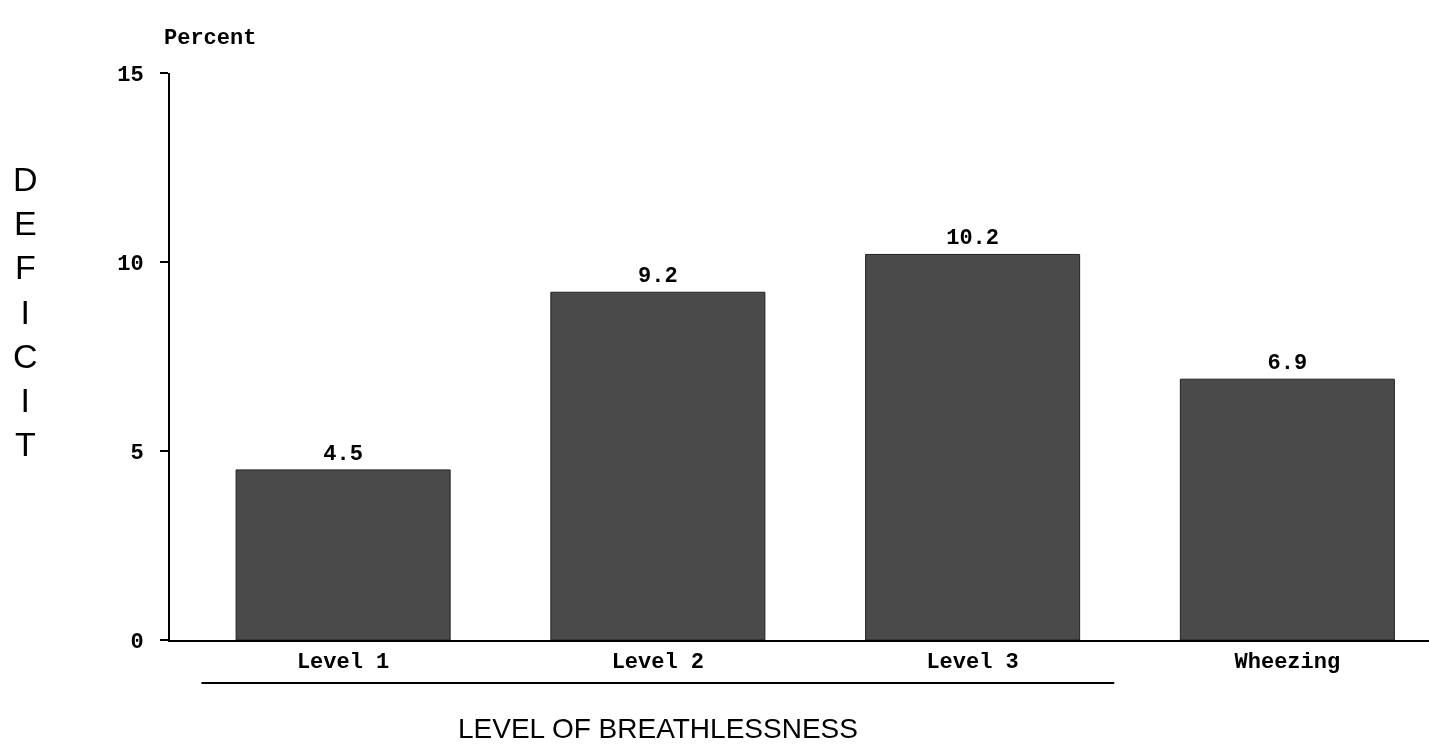 Image resolution: width=1429 pixels, height=756 pixels. What do you see at coordinates (130, 75) in the screenshot?
I see `y-tick-label: 15` at bounding box center [130, 75].